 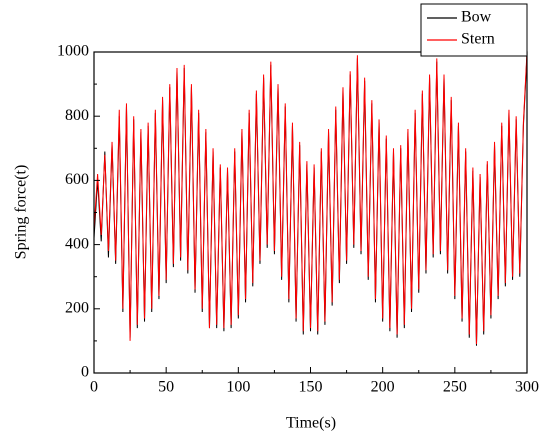 I want to click on y-tick-label: 400, so click(x=77, y=243).